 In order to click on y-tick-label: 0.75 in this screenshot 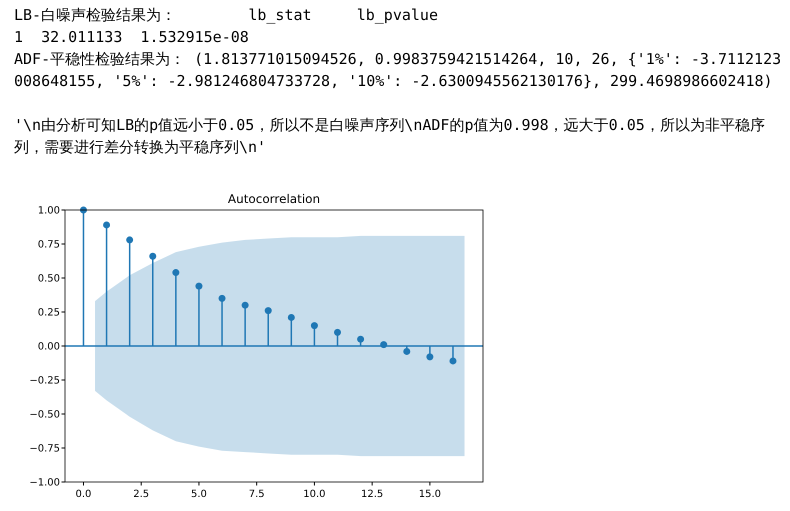, I will do `click(49, 245)`.